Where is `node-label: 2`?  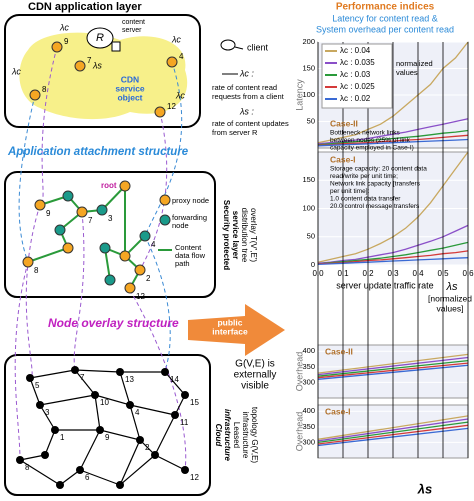
node-label: 2 is located at coordinates (148, 278).